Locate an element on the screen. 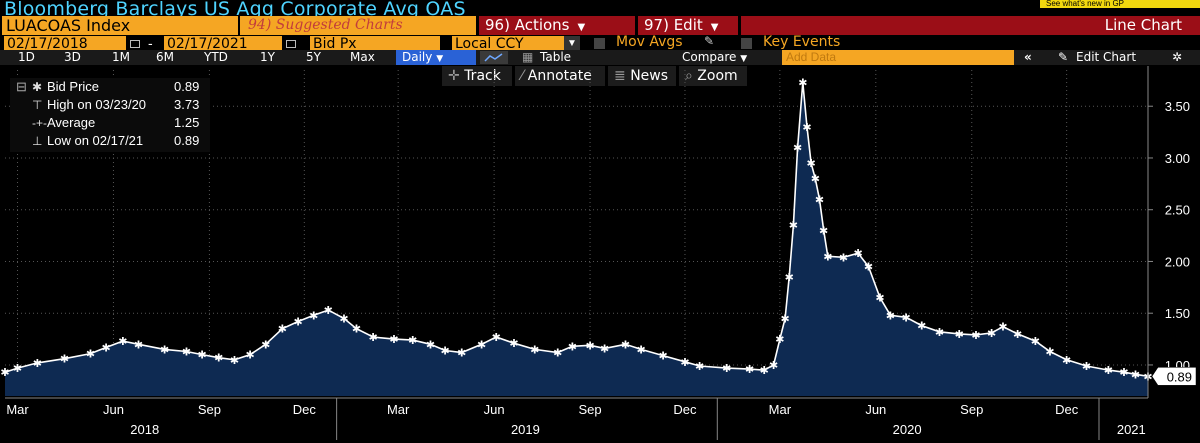  average-marker-icon: -+- is located at coordinates (39, 123).